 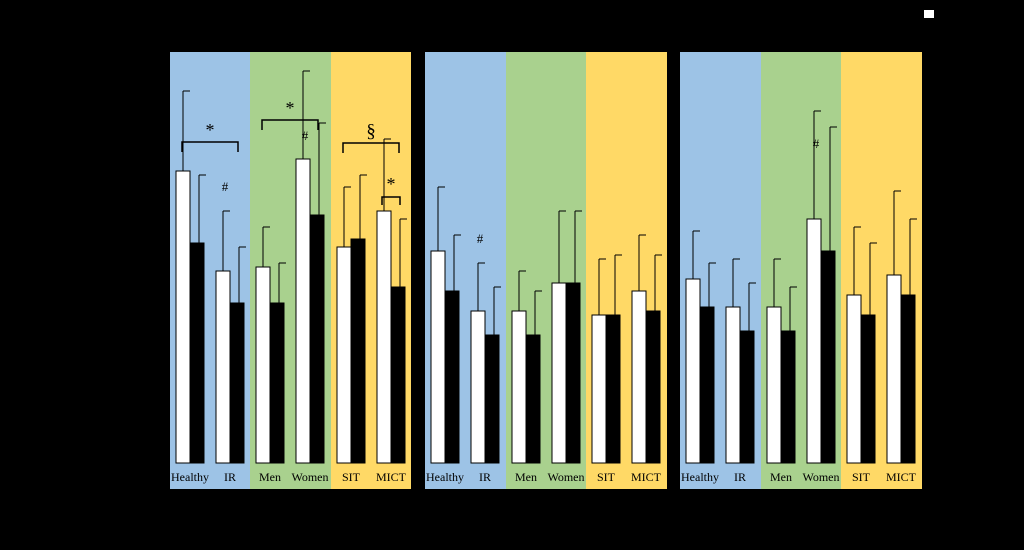 What do you see at coordinates (371, 131) in the screenshot?
I see `significance-marker: §` at bounding box center [371, 131].